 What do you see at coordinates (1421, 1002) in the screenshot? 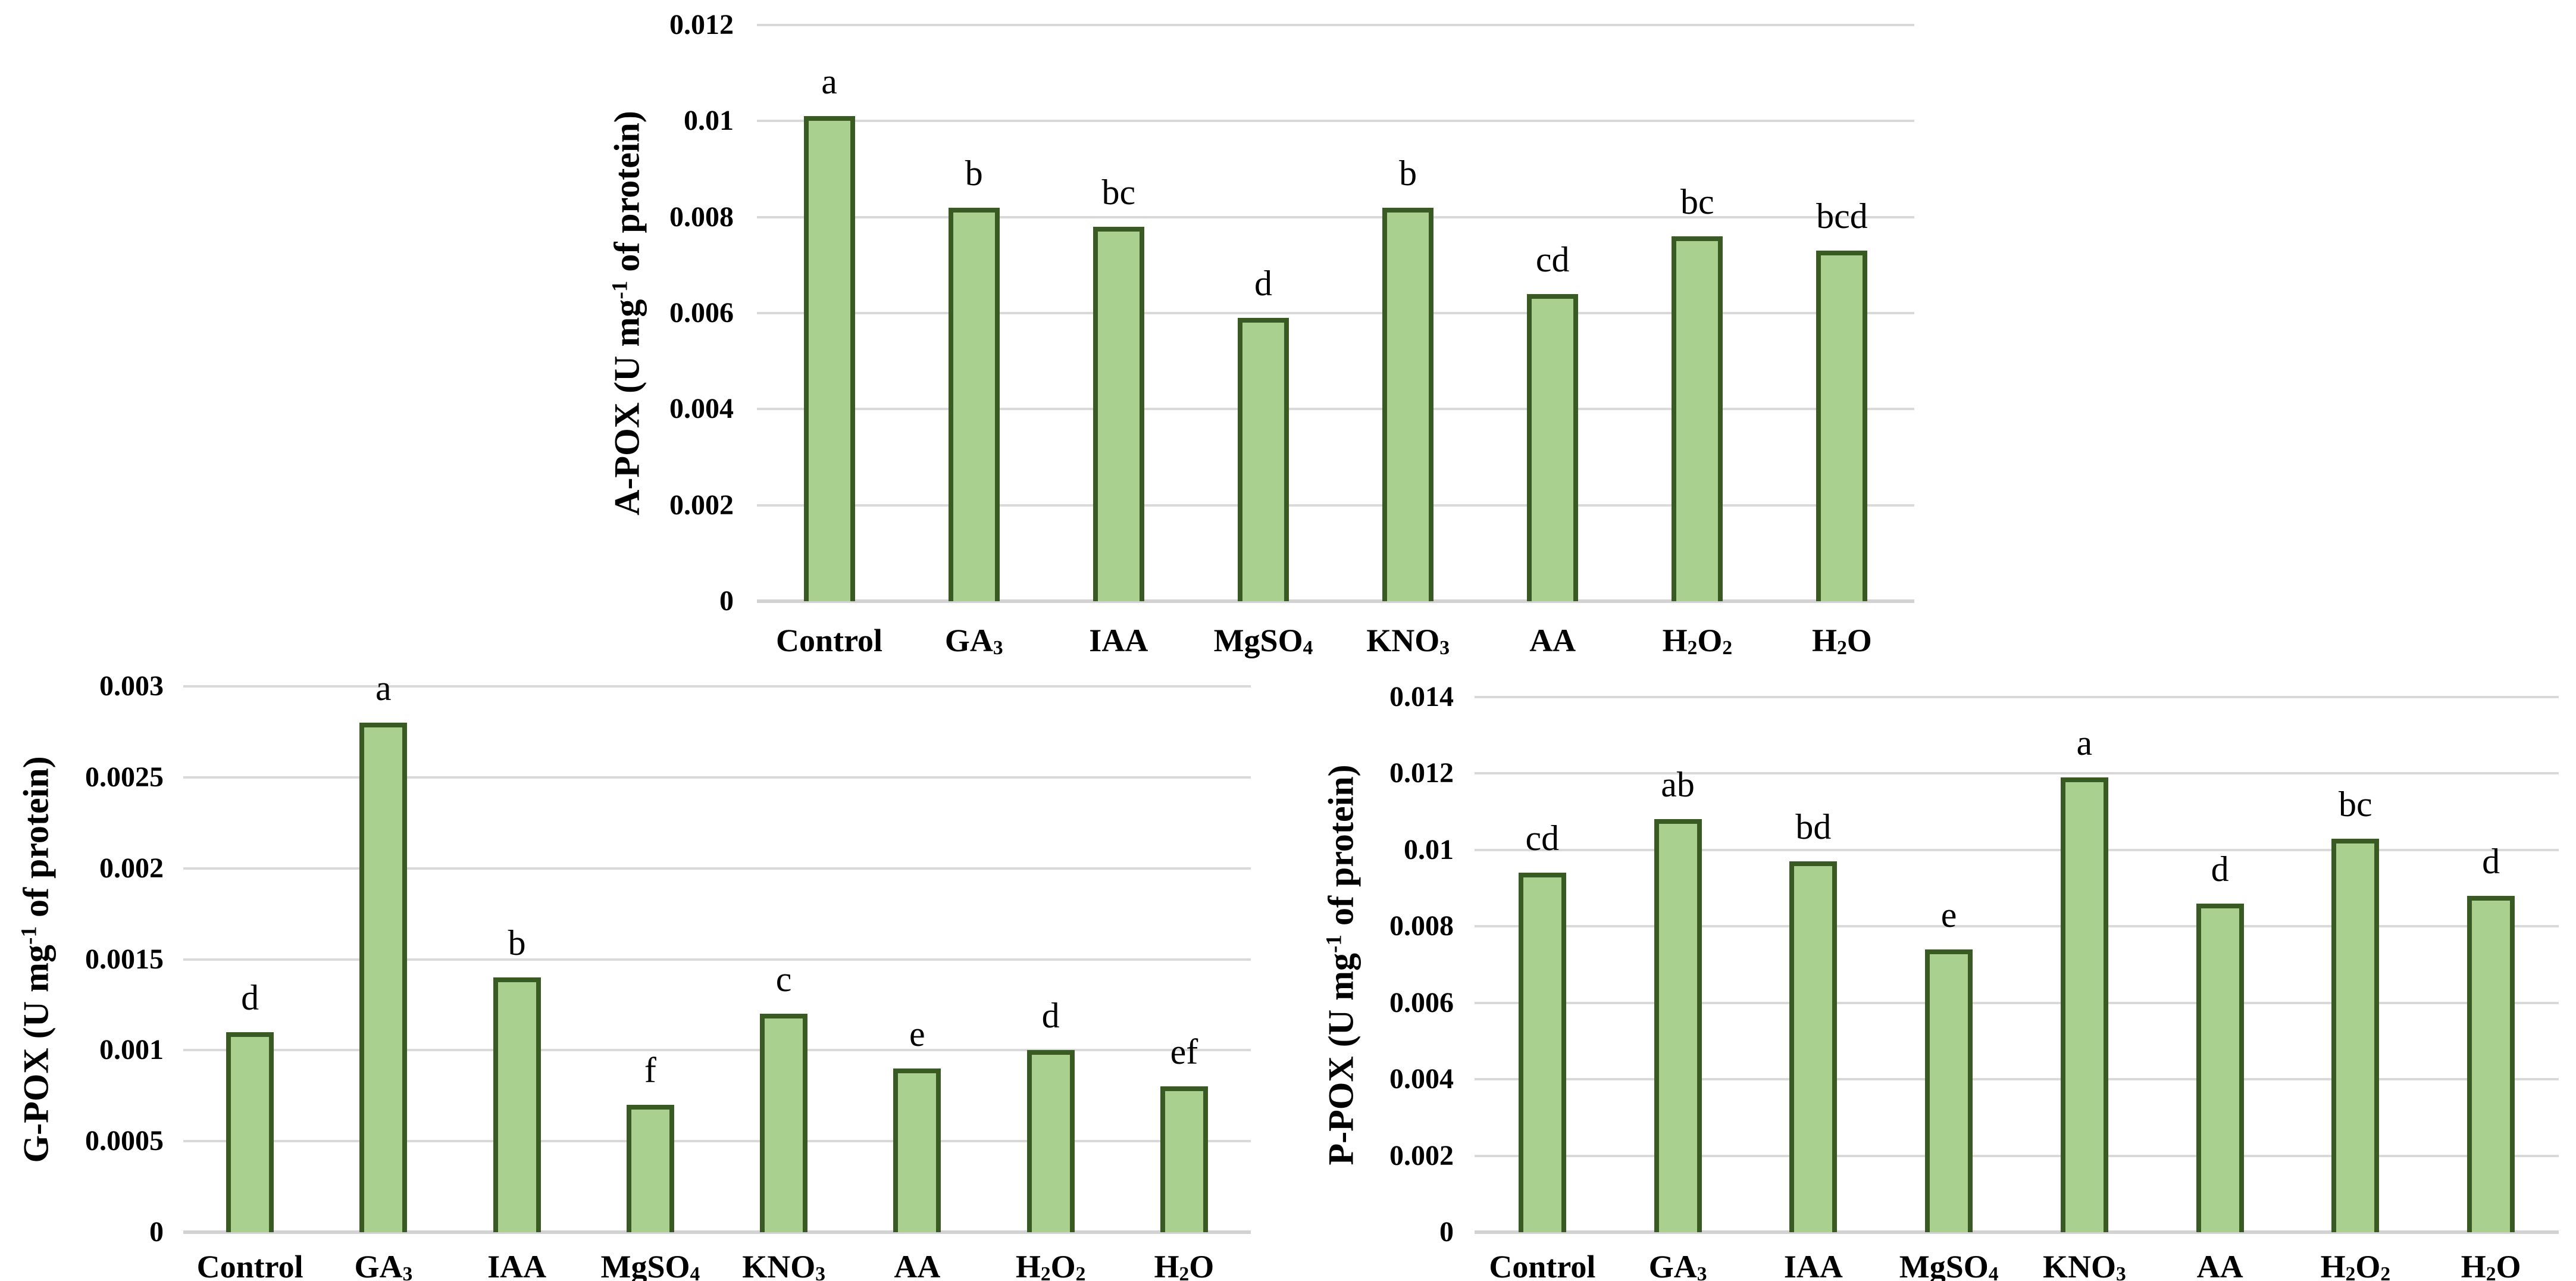
I see `y-tick-label: 0.006` at bounding box center [1421, 1002].